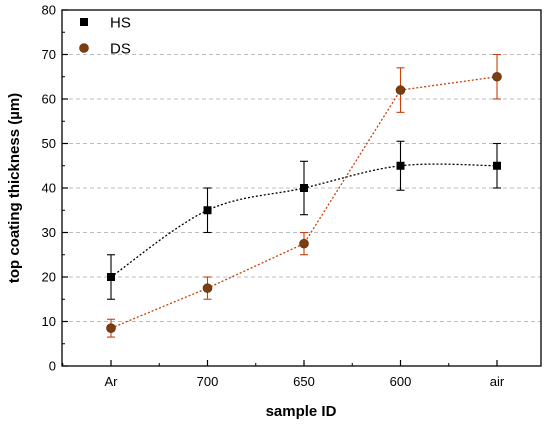  Describe the element at coordinates (112, 381) in the screenshot. I see `x-tick-label-Ar: Ar` at that location.